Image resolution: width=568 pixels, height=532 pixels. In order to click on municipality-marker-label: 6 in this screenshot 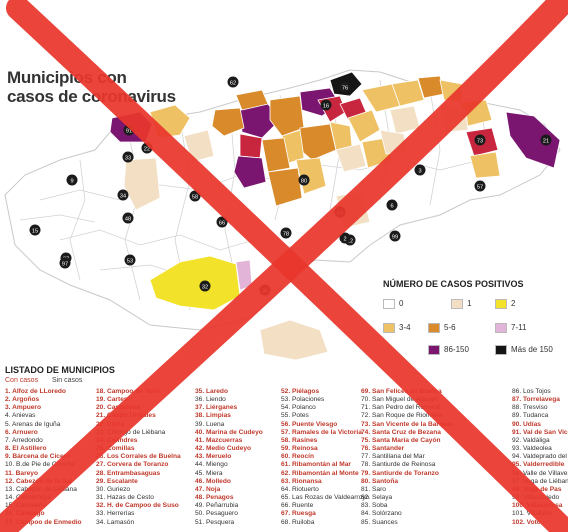, I will do `click(391, 206)`.